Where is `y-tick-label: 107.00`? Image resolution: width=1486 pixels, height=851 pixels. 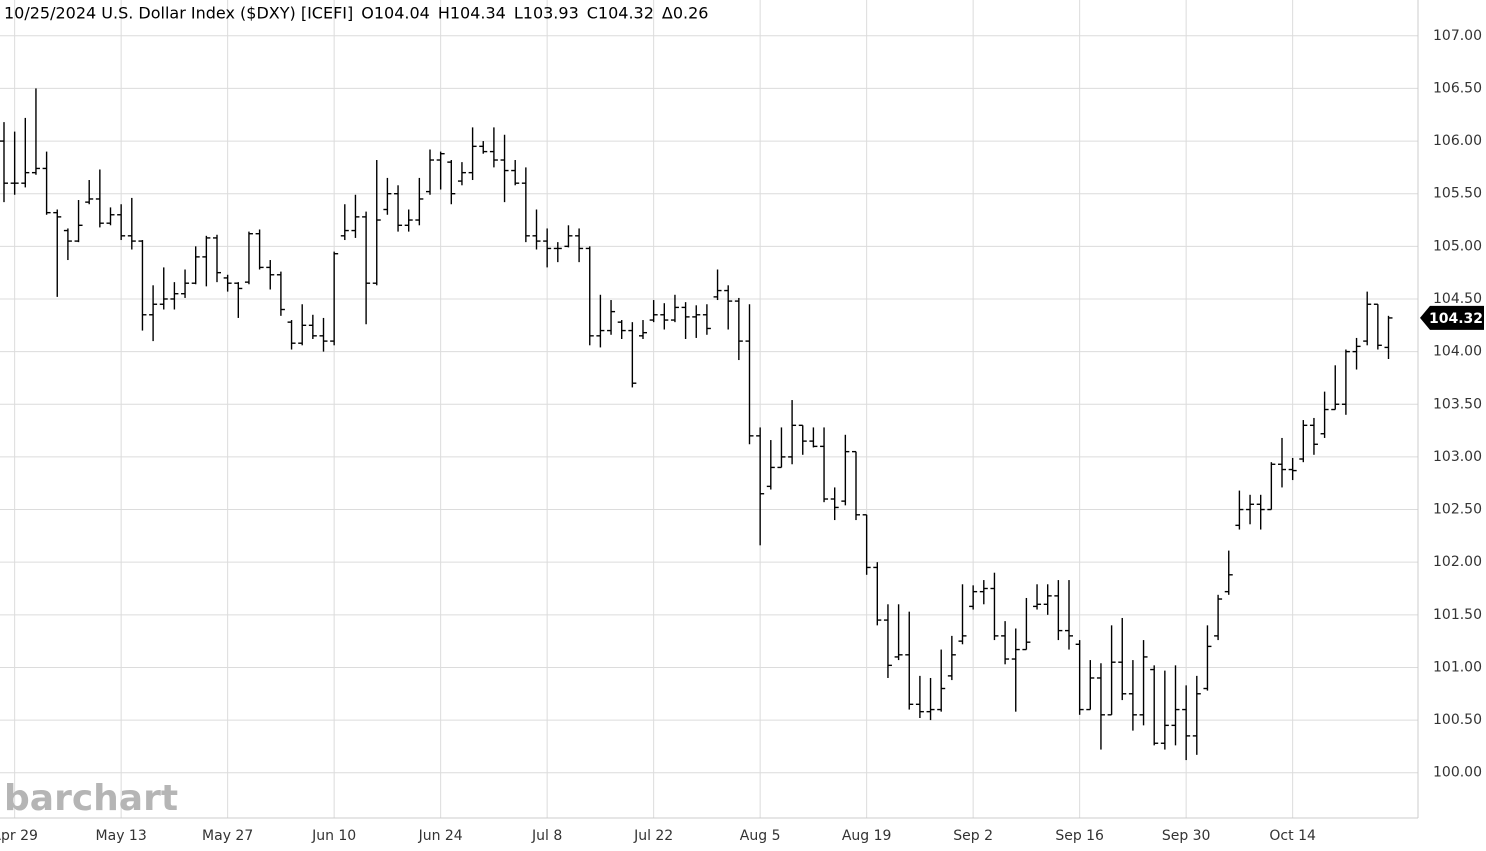
y-tick-label: 107.00 is located at coordinates (1457, 36).